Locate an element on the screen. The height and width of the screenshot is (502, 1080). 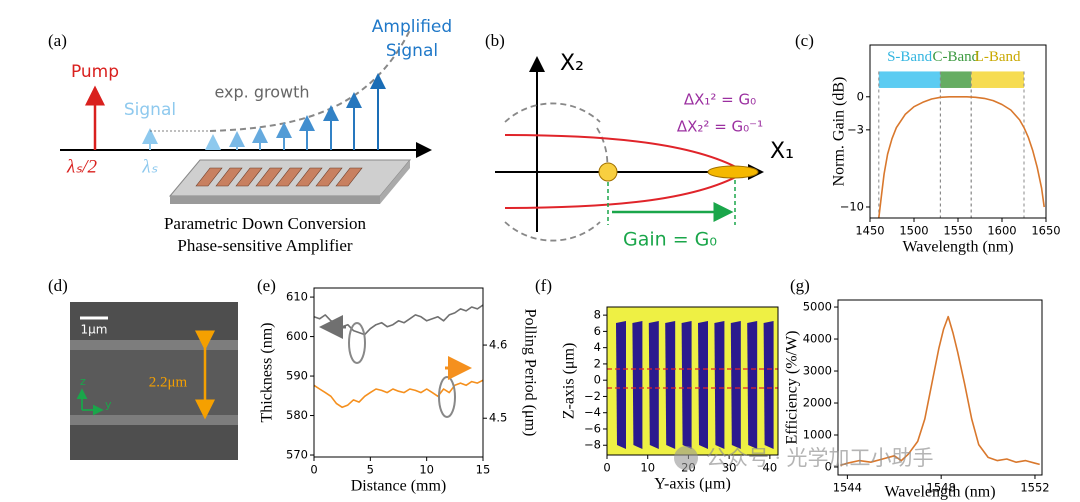
y-tick-label: −2 is located at coordinates (592, 396).